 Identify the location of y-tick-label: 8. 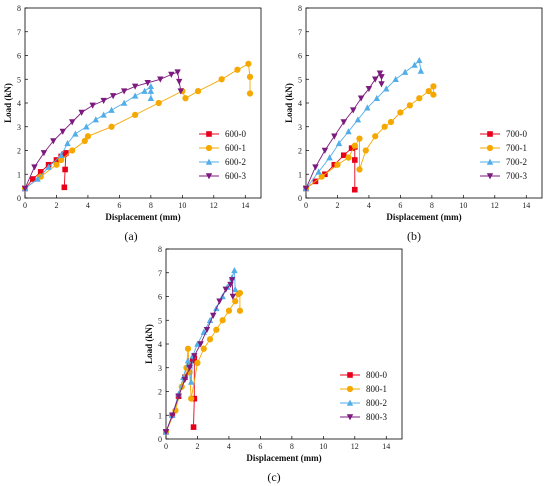
(160, 249).